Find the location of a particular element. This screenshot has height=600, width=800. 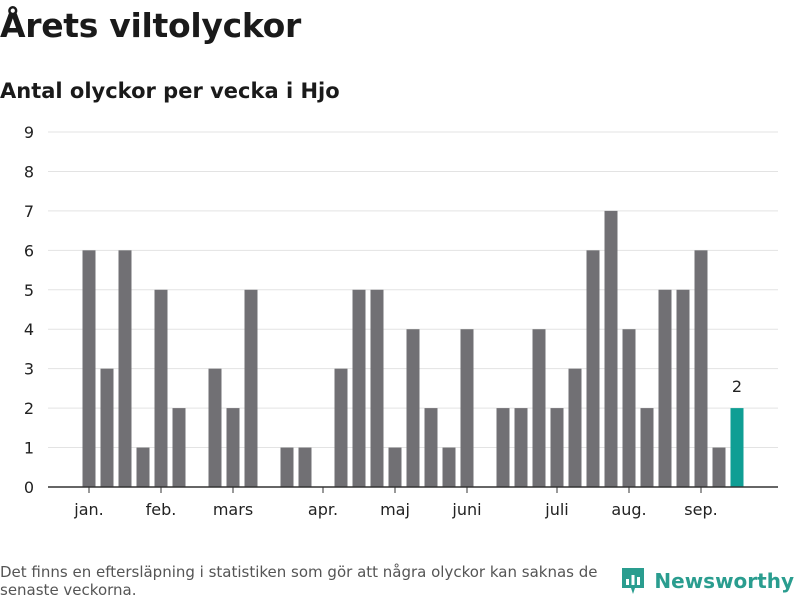

x-tick-label: aug. is located at coordinates (628, 509).